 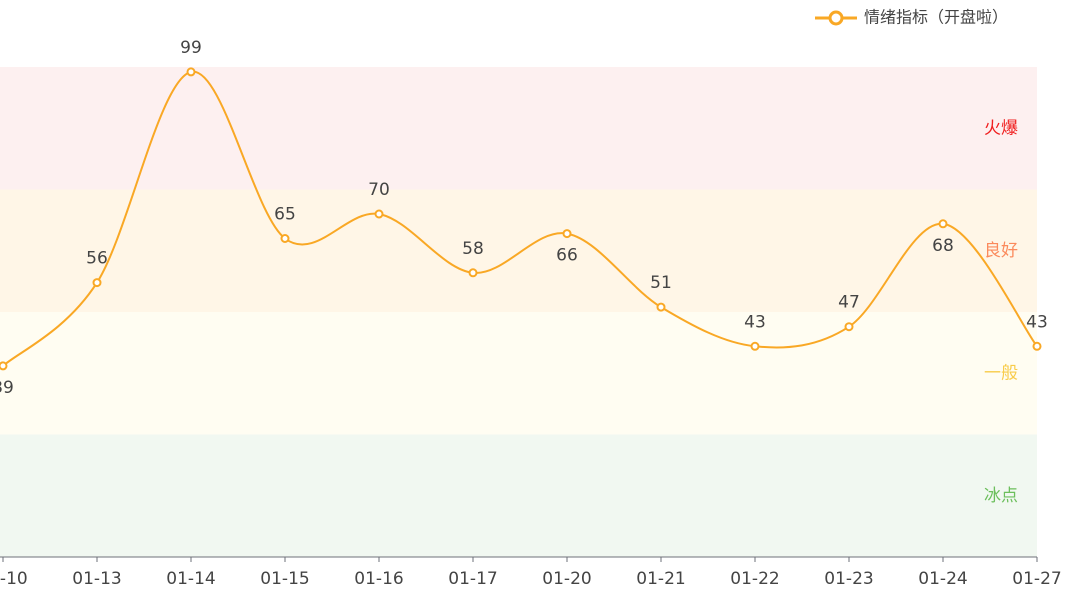 I want to click on data-label: 58, so click(x=473, y=249).